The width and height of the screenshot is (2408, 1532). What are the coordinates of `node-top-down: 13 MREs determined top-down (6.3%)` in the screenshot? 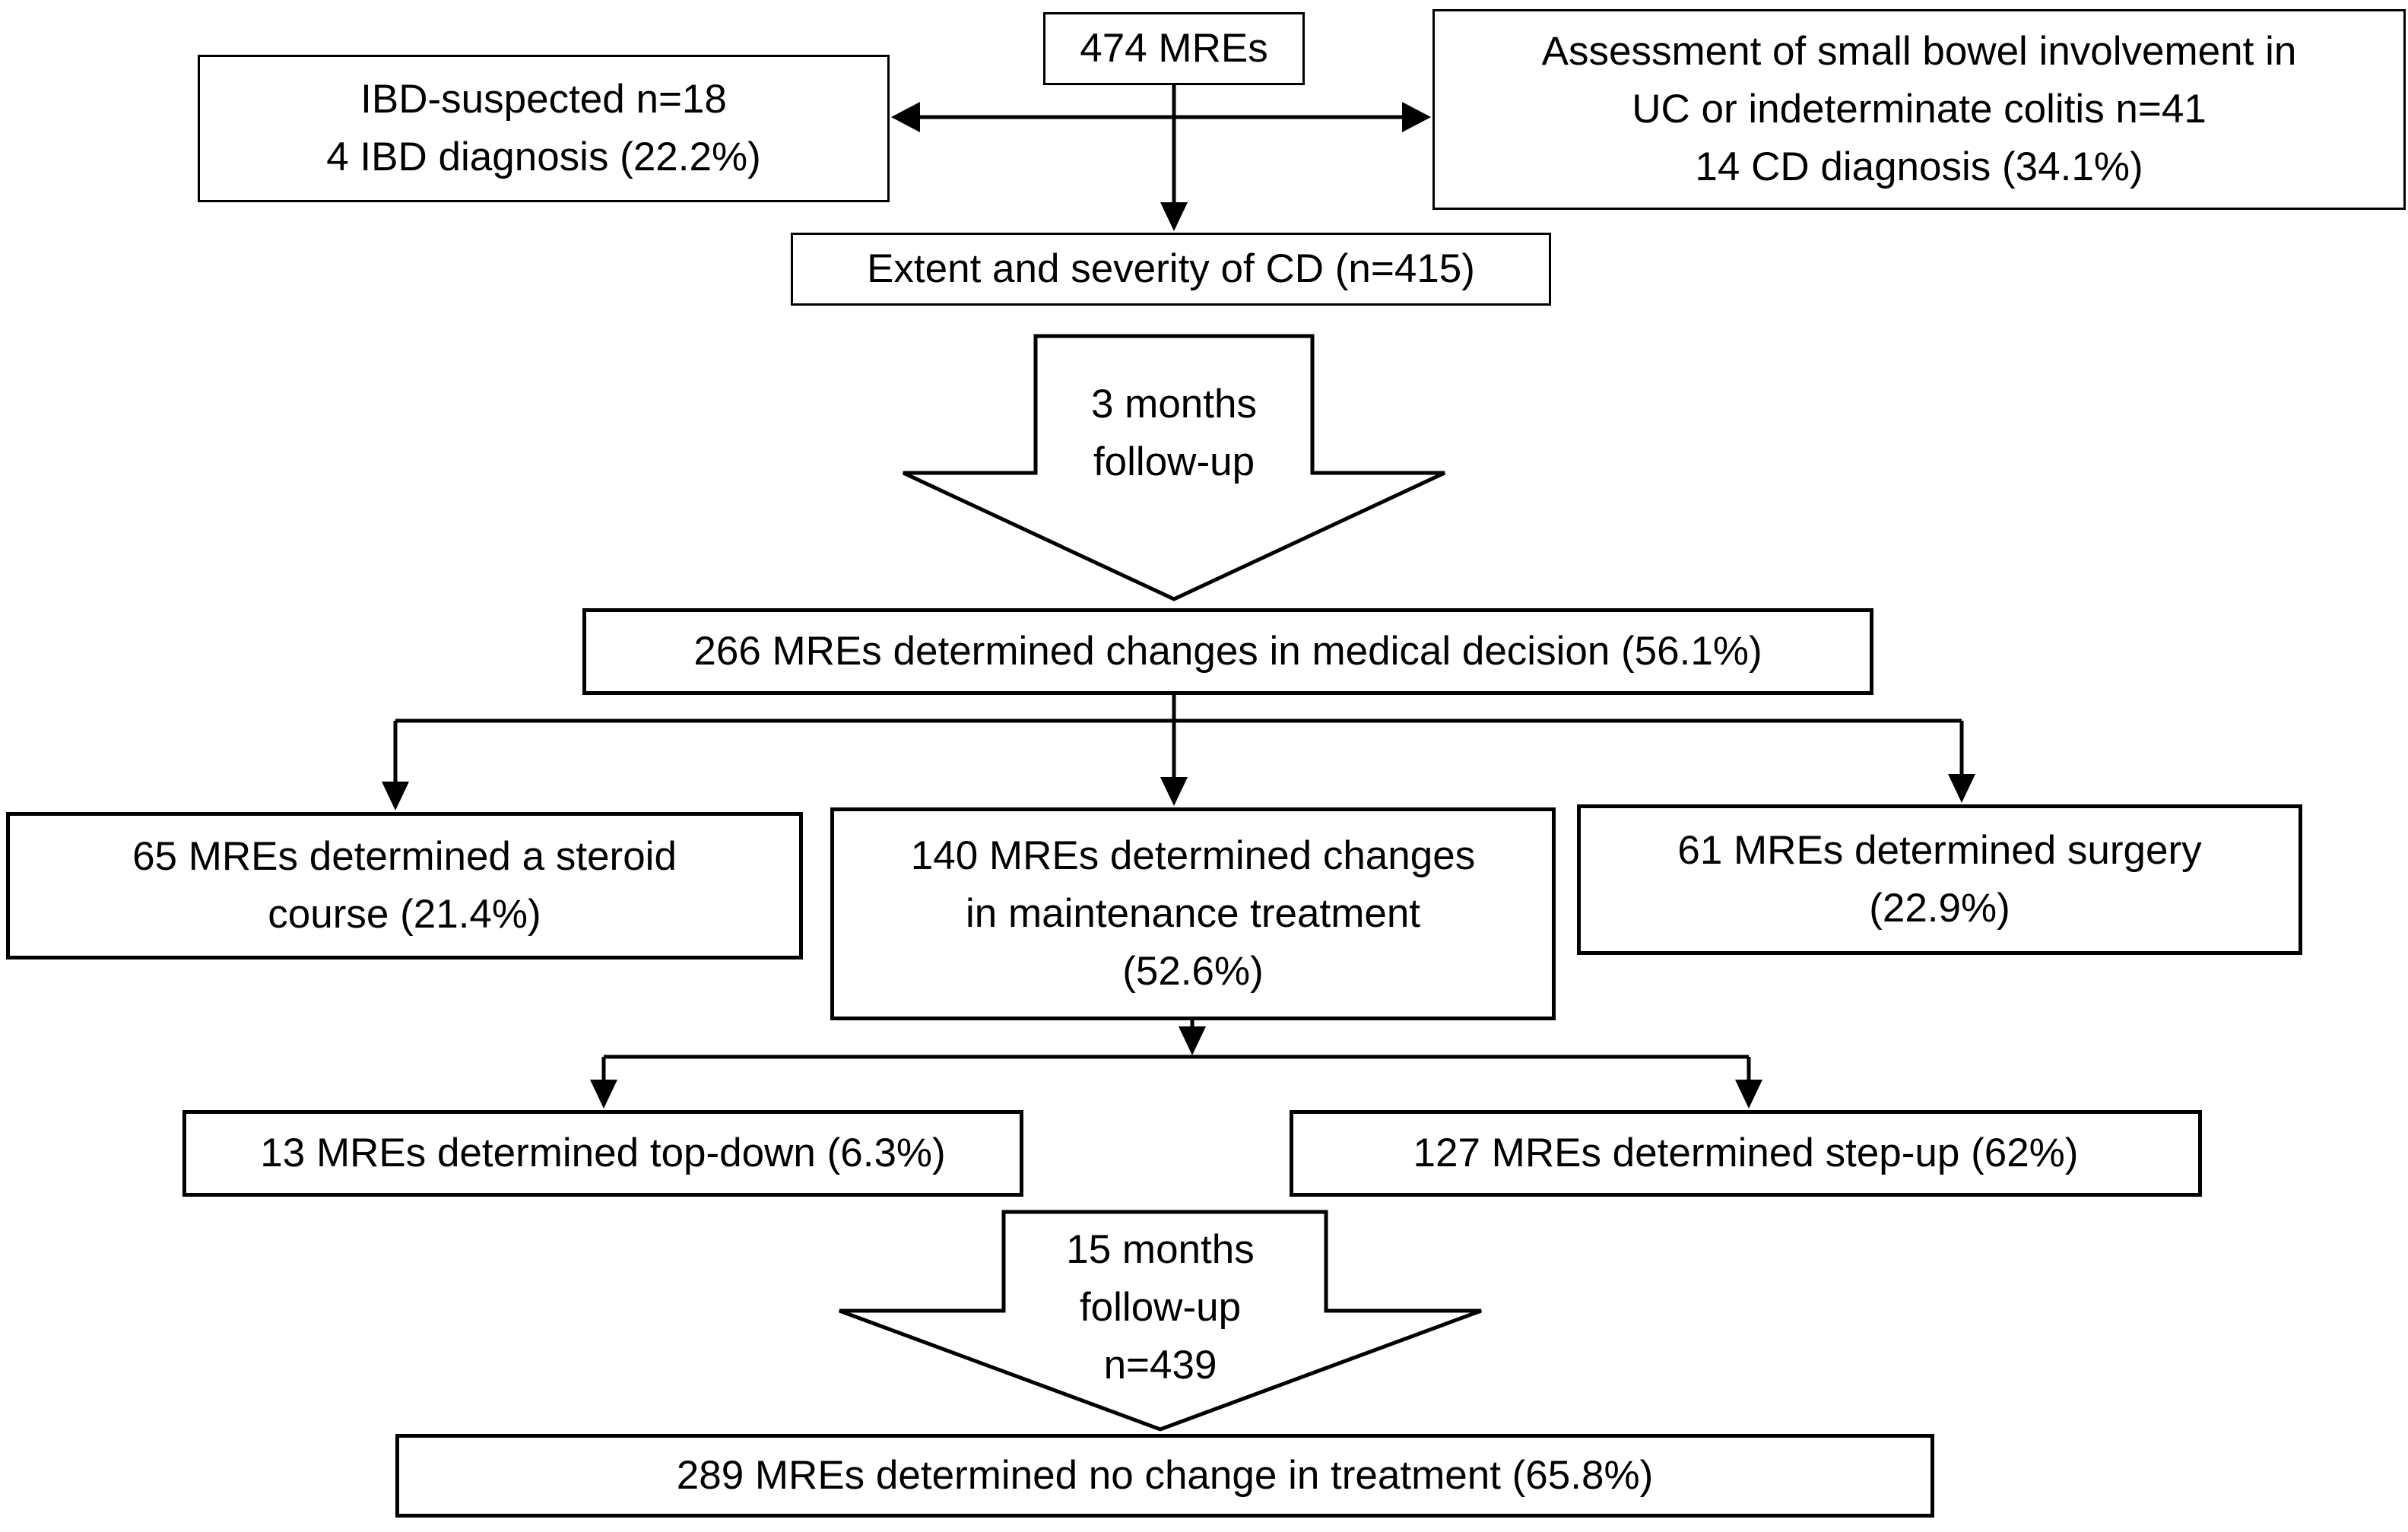 It's located at (602, 1153).